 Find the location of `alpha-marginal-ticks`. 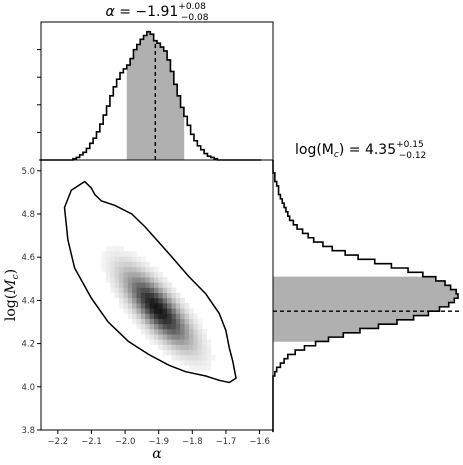

alpha-marginal-ticks is located at coordinates (39, 91).